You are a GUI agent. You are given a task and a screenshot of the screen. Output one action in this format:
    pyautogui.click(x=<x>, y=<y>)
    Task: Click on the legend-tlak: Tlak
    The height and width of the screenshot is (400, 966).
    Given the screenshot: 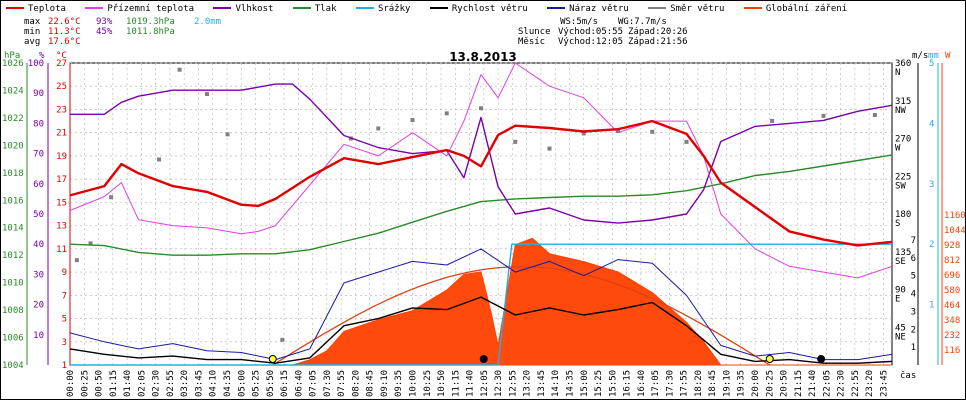 What is the action you would take?
    pyautogui.click(x=314, y=9)
    